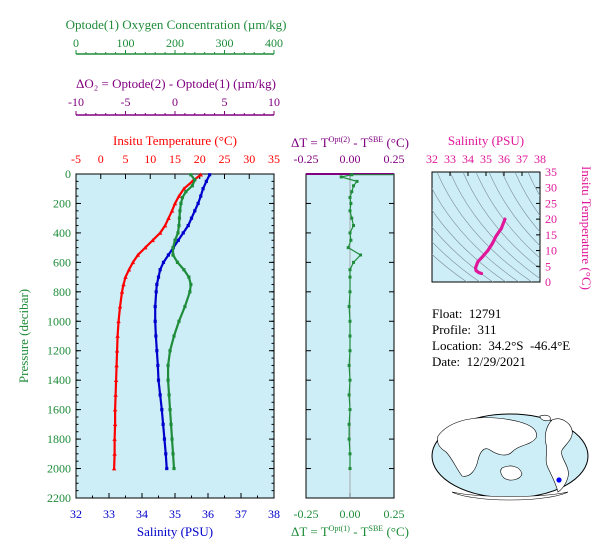 This screenshot has width=609, height=555. What do you see at coordinates (76, 102) in the screenshot?
I see `delta-o2-tick-label: -10` at bounding box center [76, 102].